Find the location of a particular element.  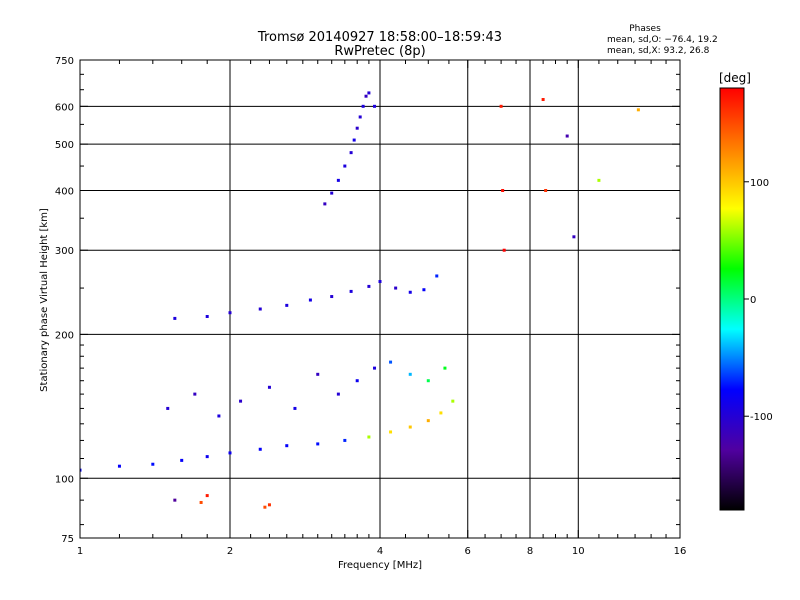

colorbar-tick-label: 0 is located at coordinates (753, 300).